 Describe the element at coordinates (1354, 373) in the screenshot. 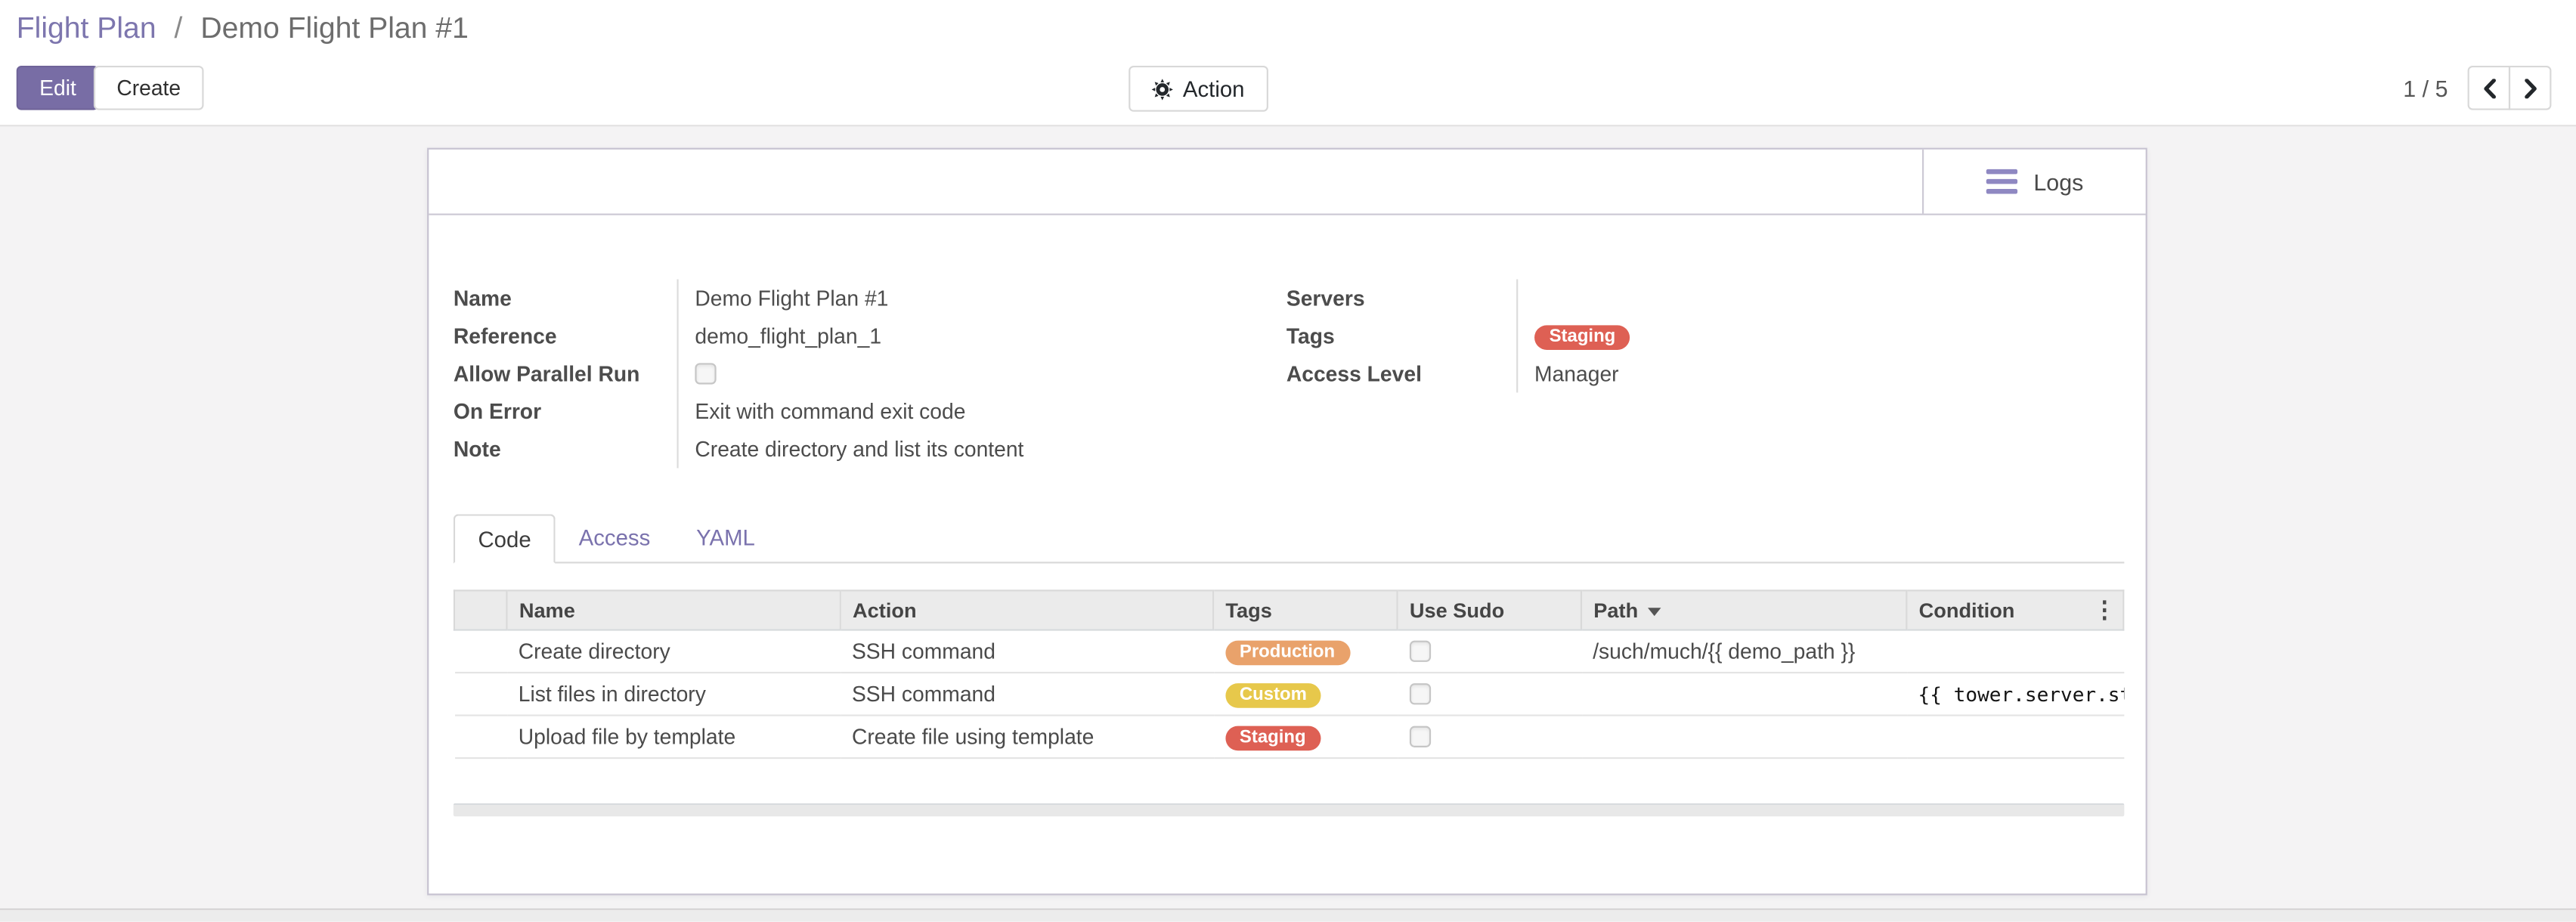

I see `field-label-access-level: Access Level` at that location.